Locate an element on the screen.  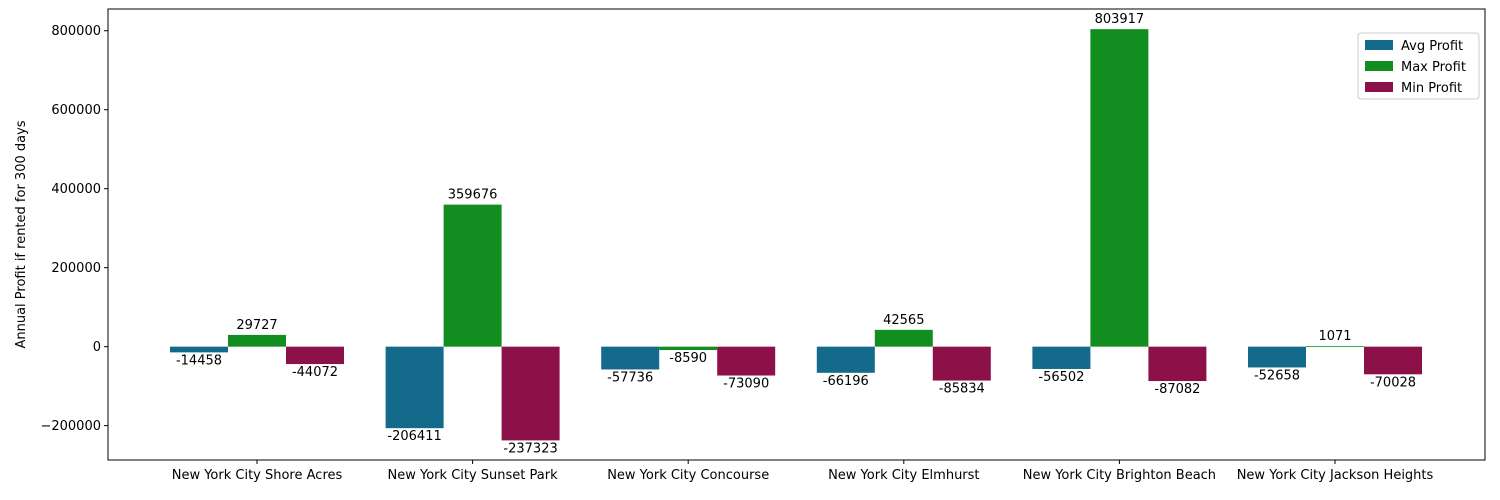
data-label: -8590 is located at coordinates (688, 358).